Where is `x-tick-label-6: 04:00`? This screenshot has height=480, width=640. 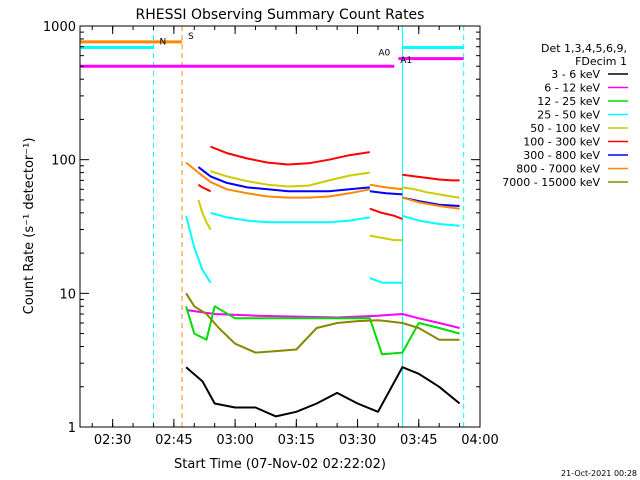
x-tick-label-6: 04:00 is located at coordinates (479, 440).